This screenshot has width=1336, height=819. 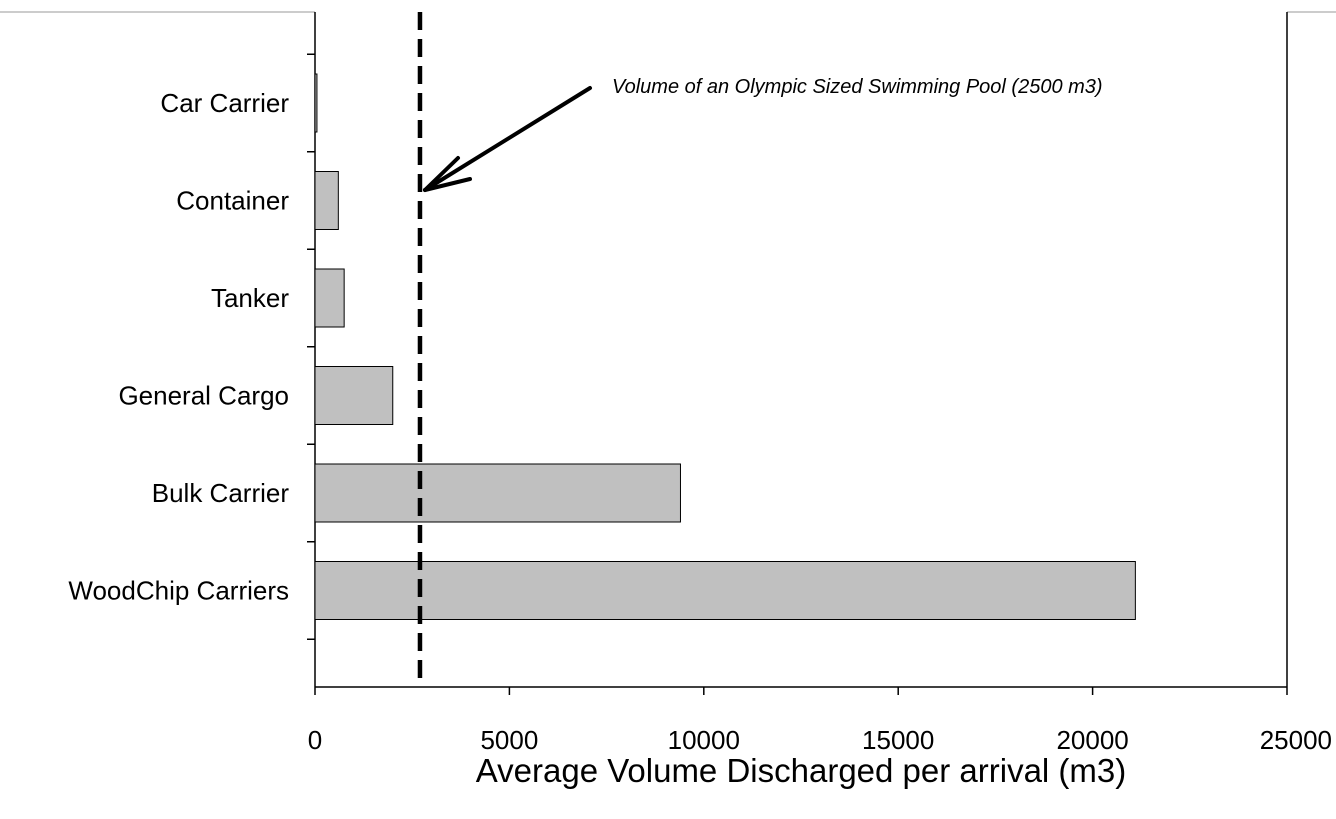 I want to click on y-axis-ticks, so click(x=311, y=346).